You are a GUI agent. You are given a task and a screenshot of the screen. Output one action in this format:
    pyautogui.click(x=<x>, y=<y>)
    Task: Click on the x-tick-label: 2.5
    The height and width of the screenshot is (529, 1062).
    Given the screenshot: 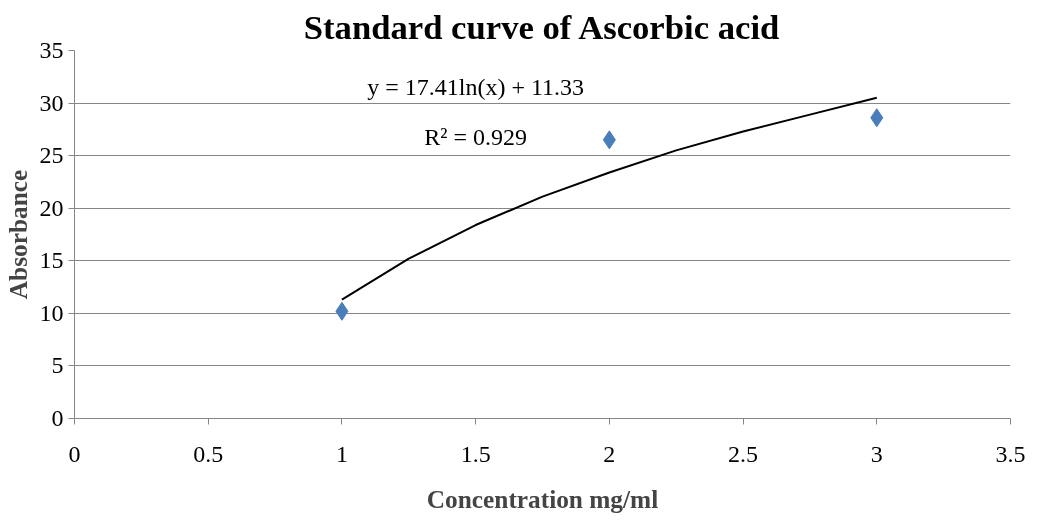 What is the action you would take?
    pyautogui.click(x=743, y=453)
    